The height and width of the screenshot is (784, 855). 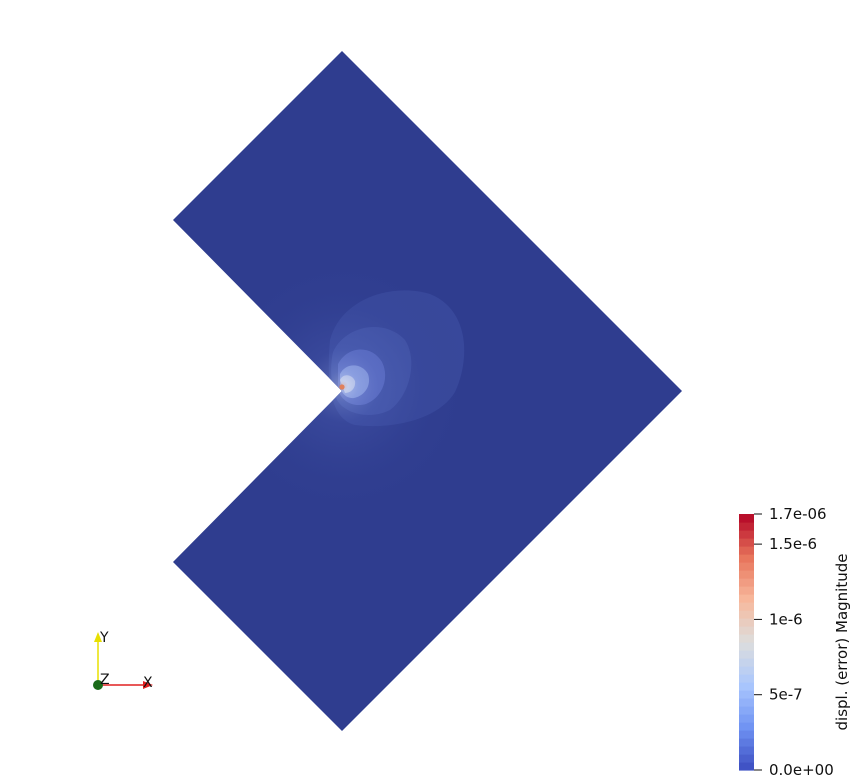 What do you see at coordinates (786, 619) in the screenshot?
I see `colorbar-tick-label: 1e-6` at bounding box center [786, 619].